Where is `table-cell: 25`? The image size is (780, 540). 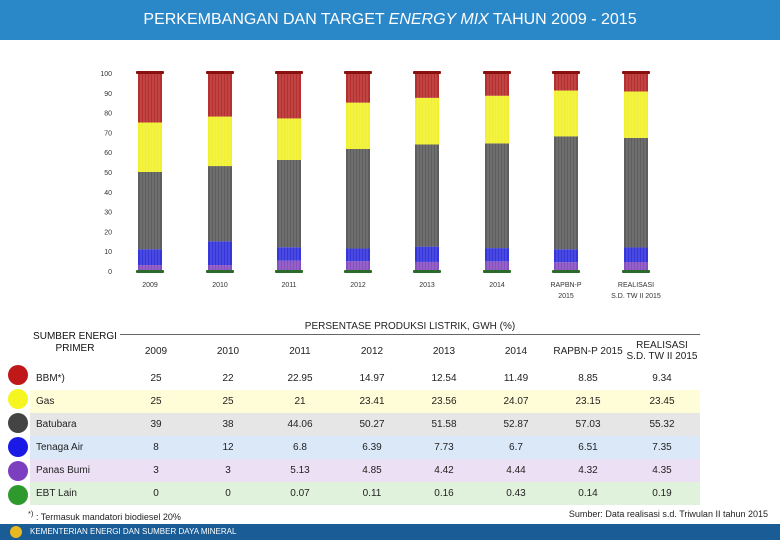
table-cell: 25 is located at coordinates (156, 378).